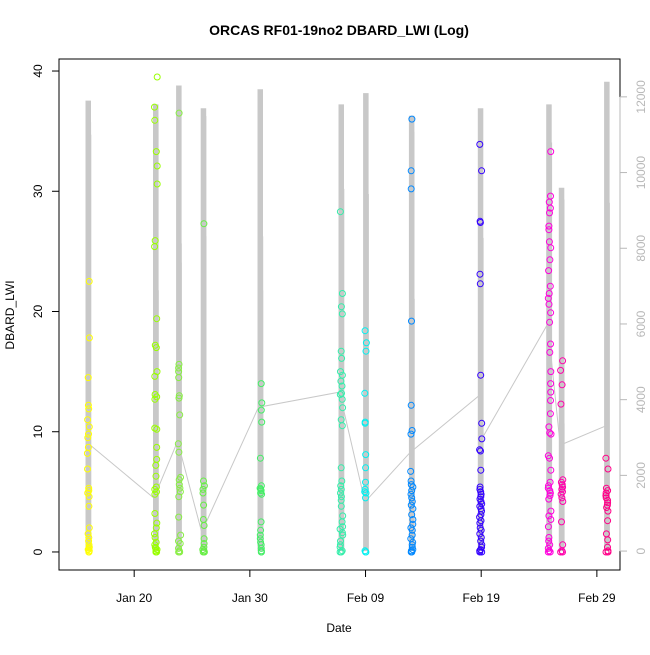 The image size is (650, 655). Describe the element at coordinates (38, 191) in the screenshot. I see `y-tick-label-30: 30` at that location.